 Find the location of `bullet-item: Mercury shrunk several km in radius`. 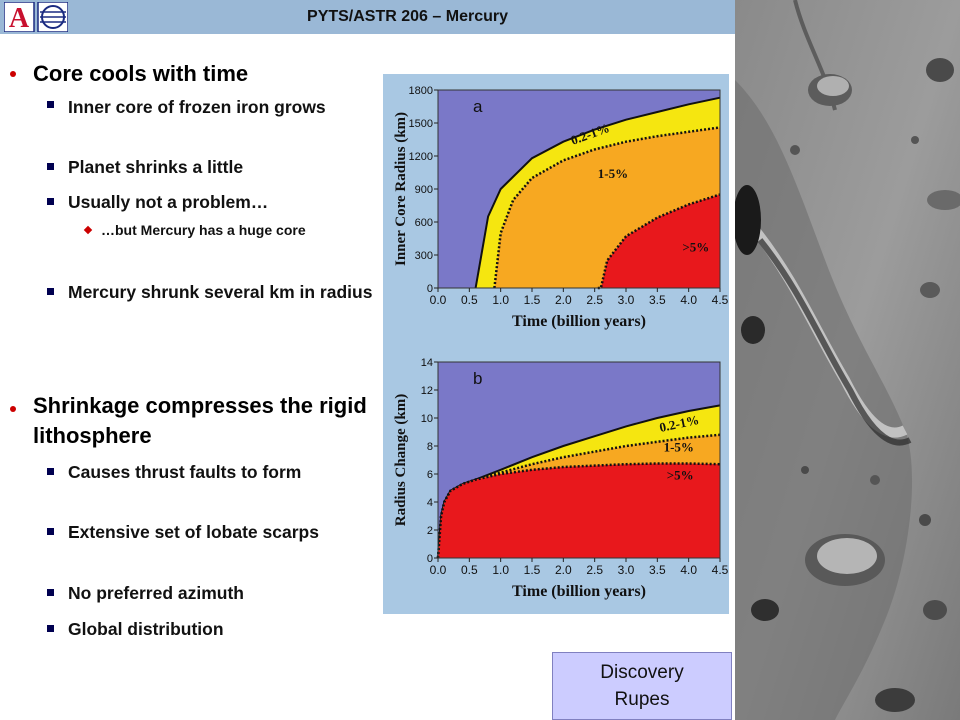

bullet-item: Mercury shrunk several km in radius is located at coordinates (220, 292).